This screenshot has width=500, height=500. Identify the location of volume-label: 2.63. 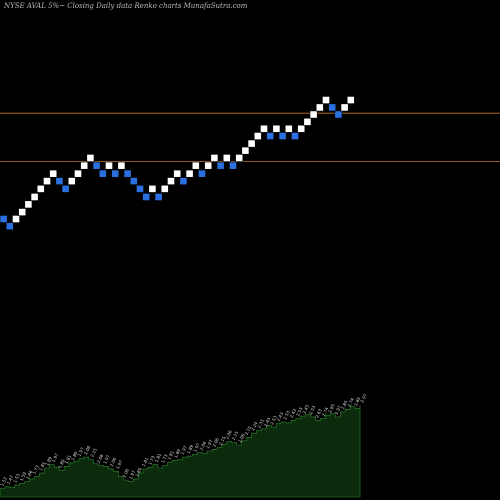
(318, 413).